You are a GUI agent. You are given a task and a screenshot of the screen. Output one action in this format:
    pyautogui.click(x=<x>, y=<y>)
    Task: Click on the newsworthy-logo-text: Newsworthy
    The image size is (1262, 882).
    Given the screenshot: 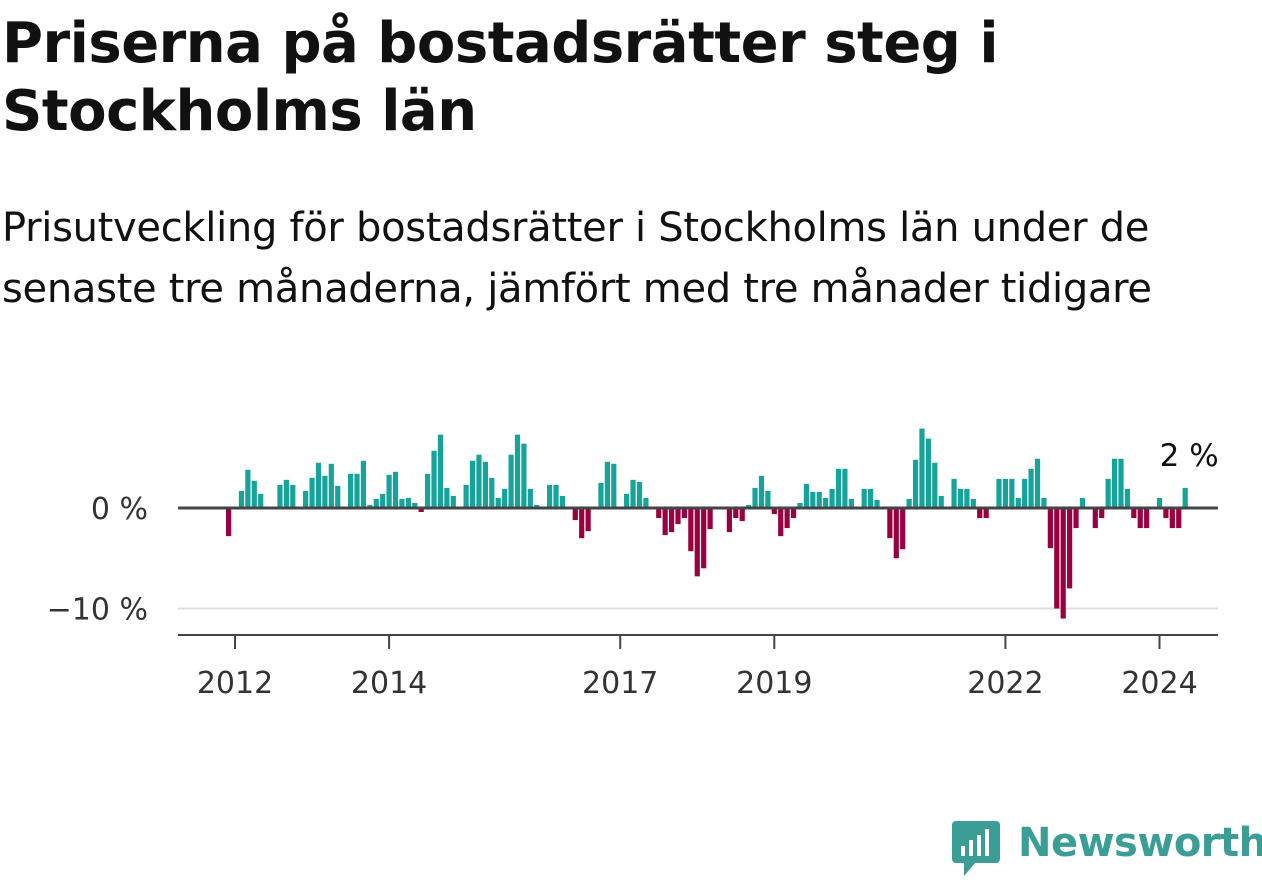 What is the action you would take?
    pyautogui.click(x=1140, y=843)
    